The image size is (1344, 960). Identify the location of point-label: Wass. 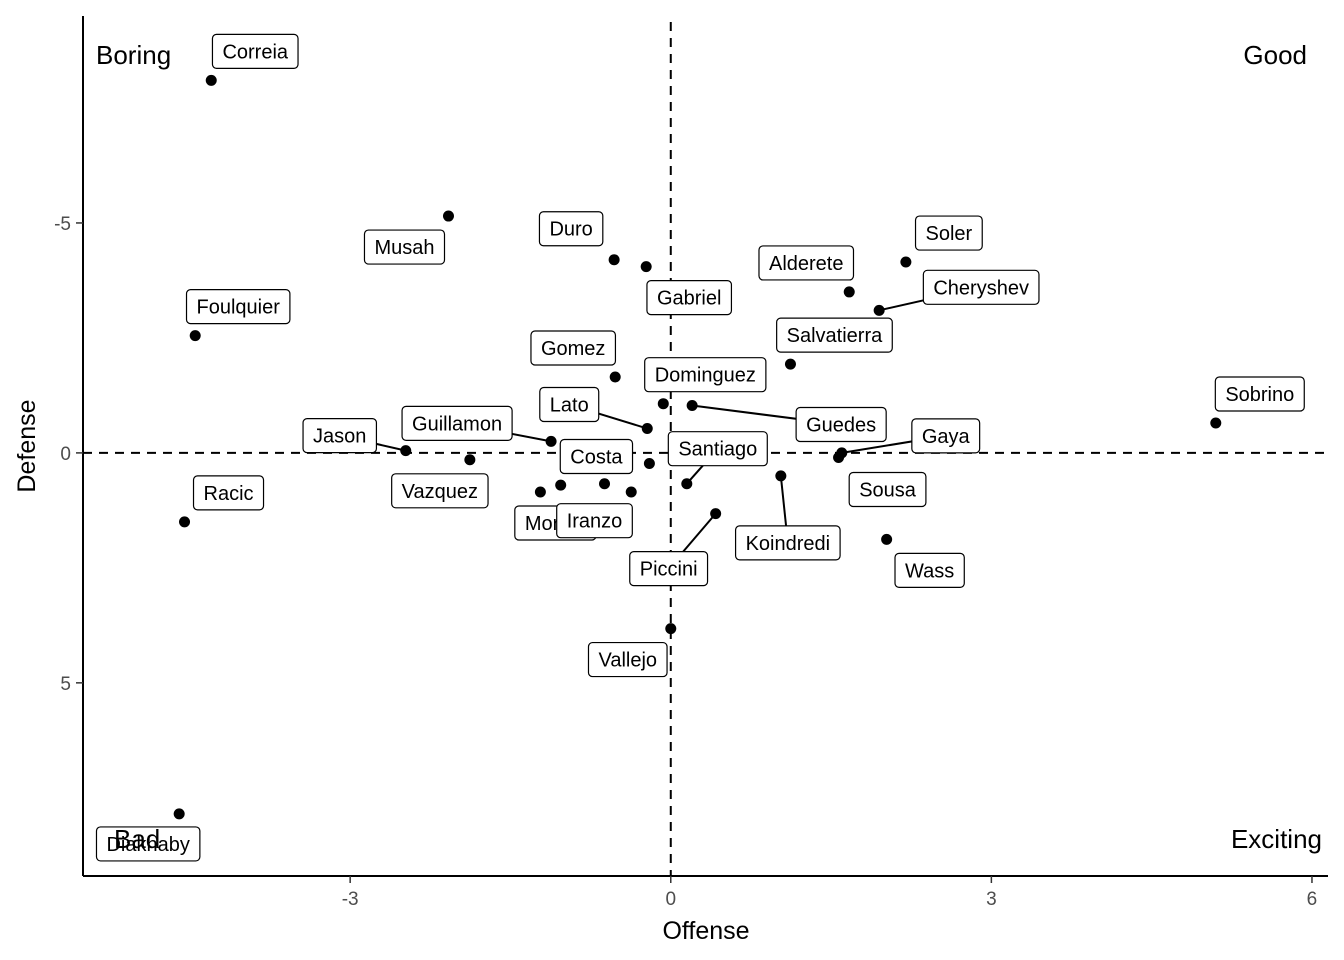
(929, 570).